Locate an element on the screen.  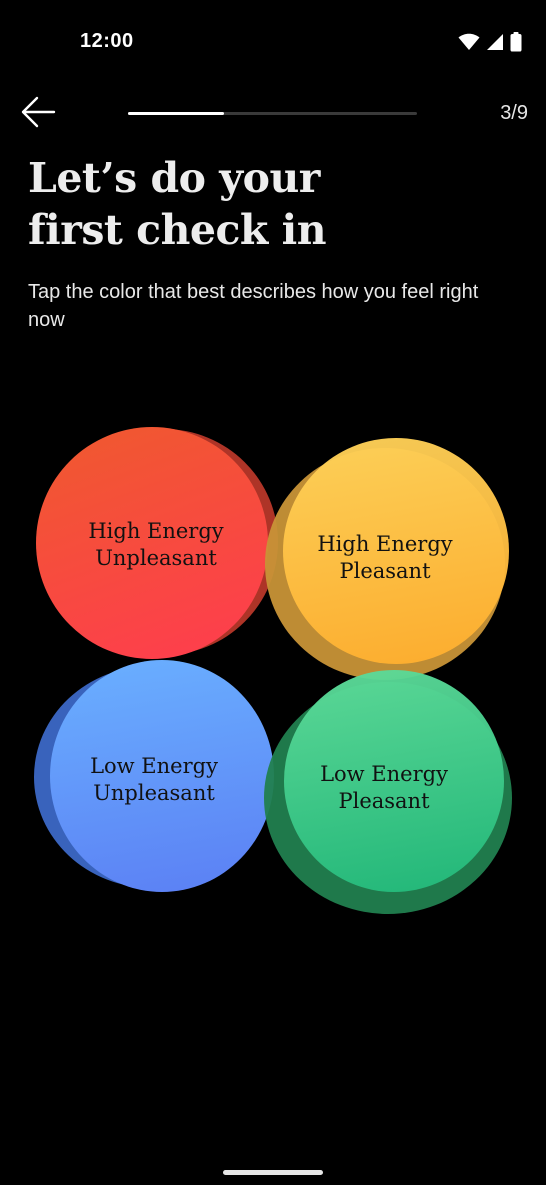
signal-icon is located at coordinates (495, 42).